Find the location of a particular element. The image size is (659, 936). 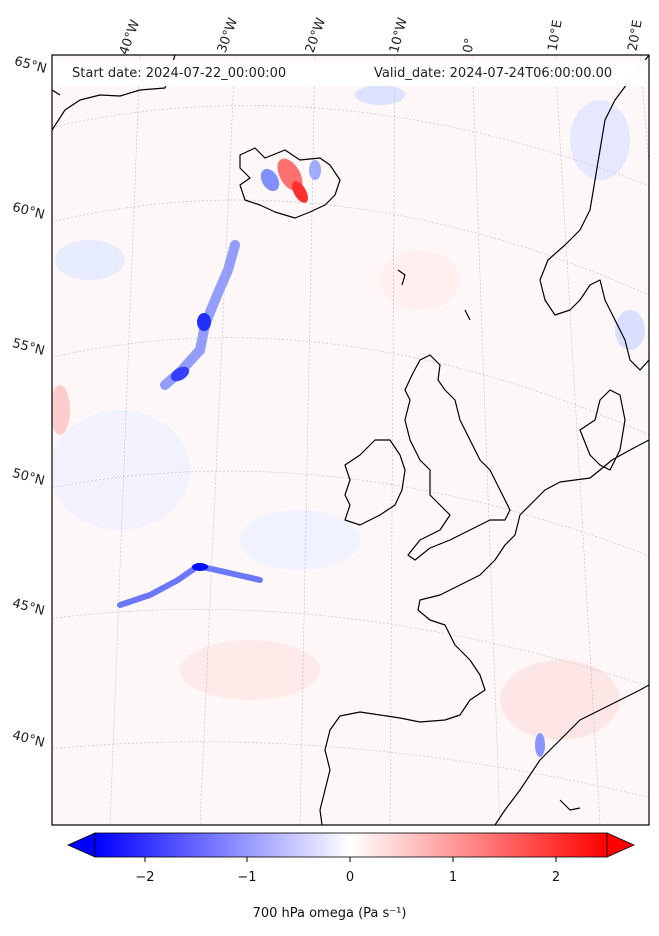

colorbar-tick: 0 is located at coordinates (350, 877).